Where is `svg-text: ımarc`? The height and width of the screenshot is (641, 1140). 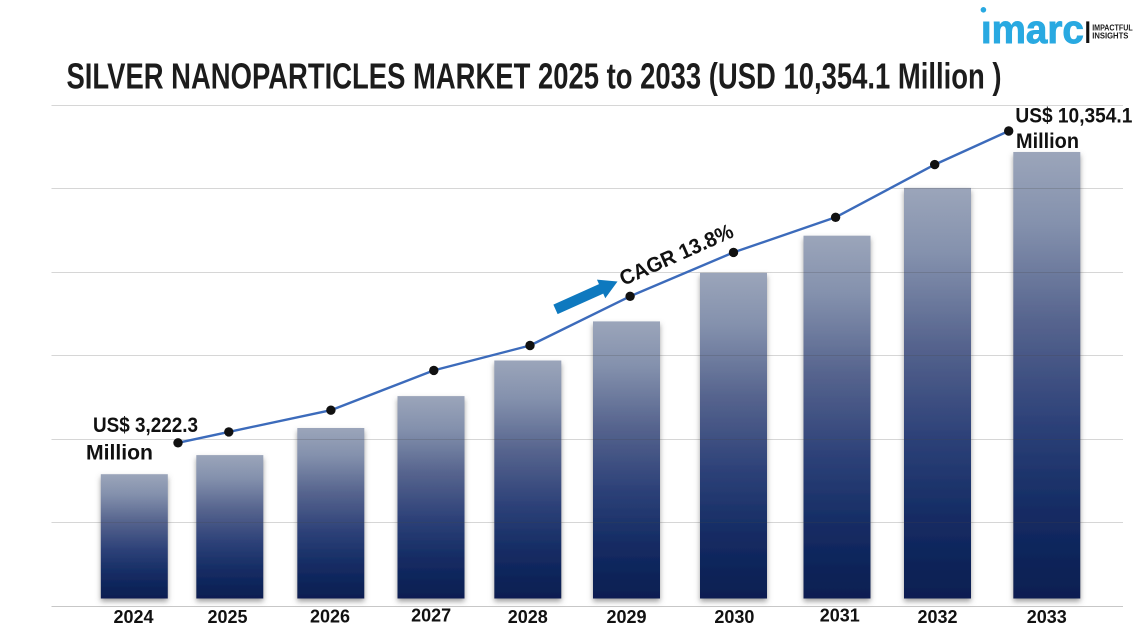 svg-text: ımarc is located at coordinates (1032, 30).